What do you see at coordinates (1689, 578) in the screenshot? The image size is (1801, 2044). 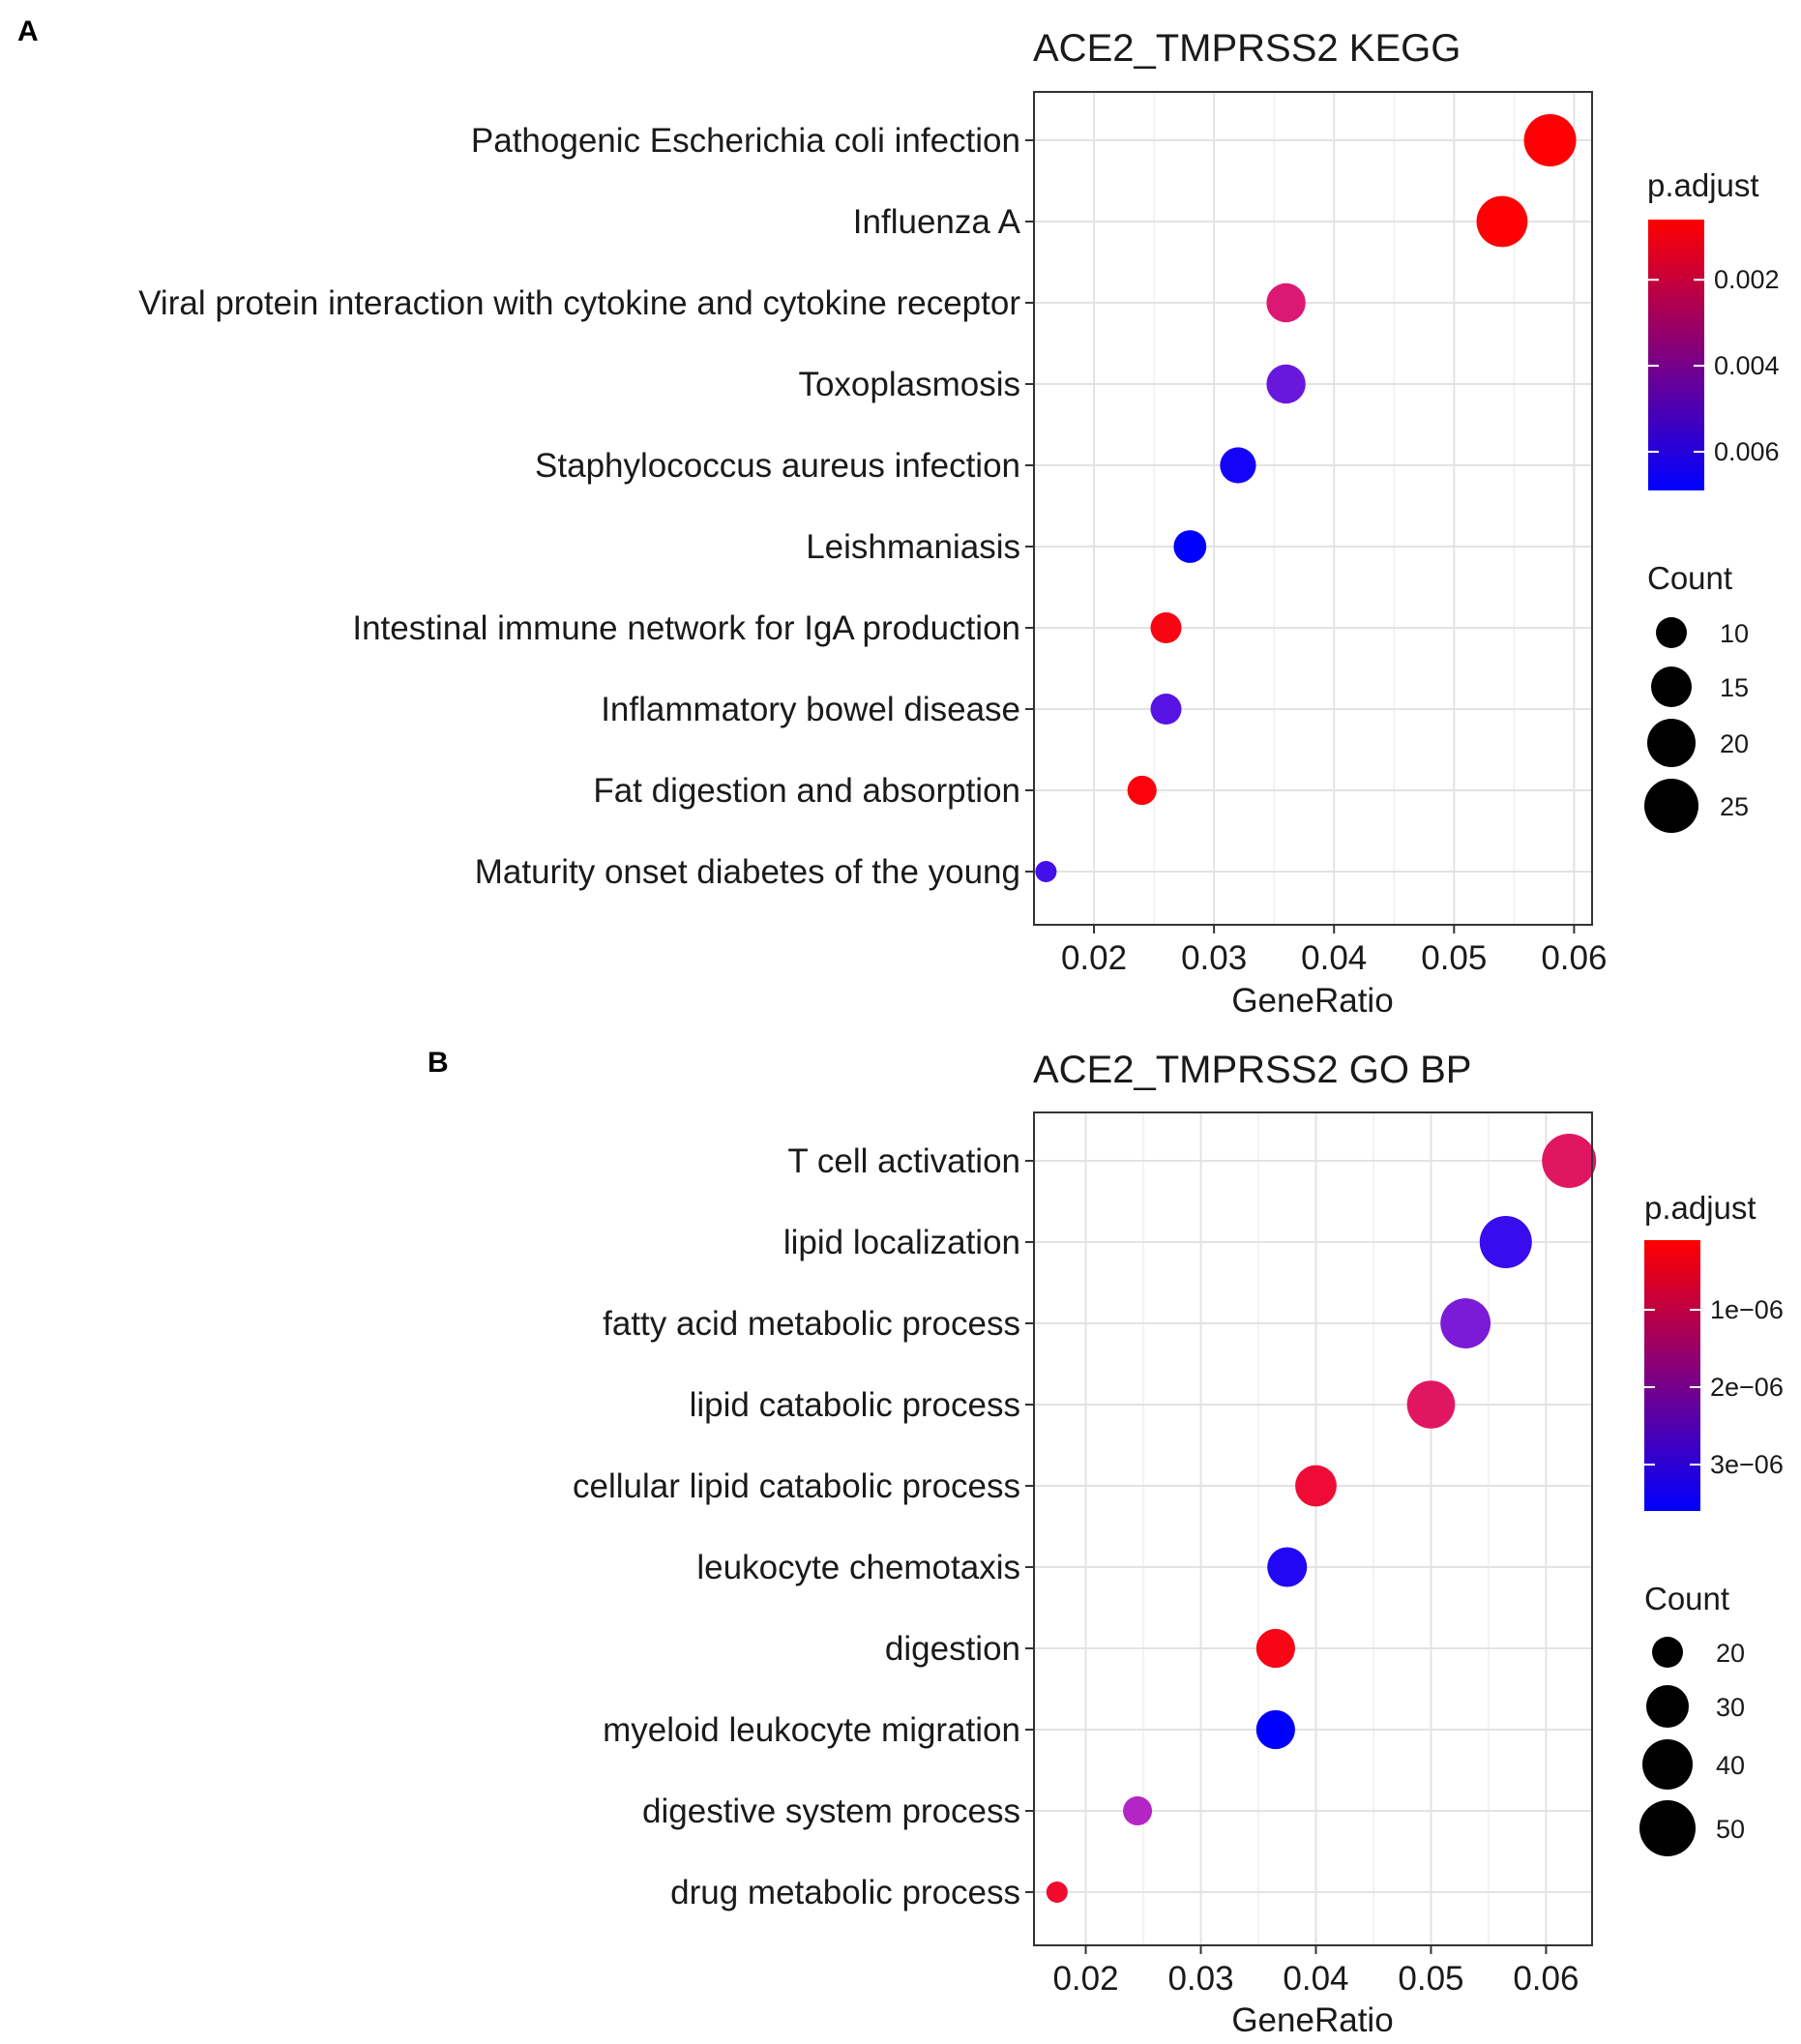 I see `size-legend-title-a: Count` at bounding box center [1689, 578].